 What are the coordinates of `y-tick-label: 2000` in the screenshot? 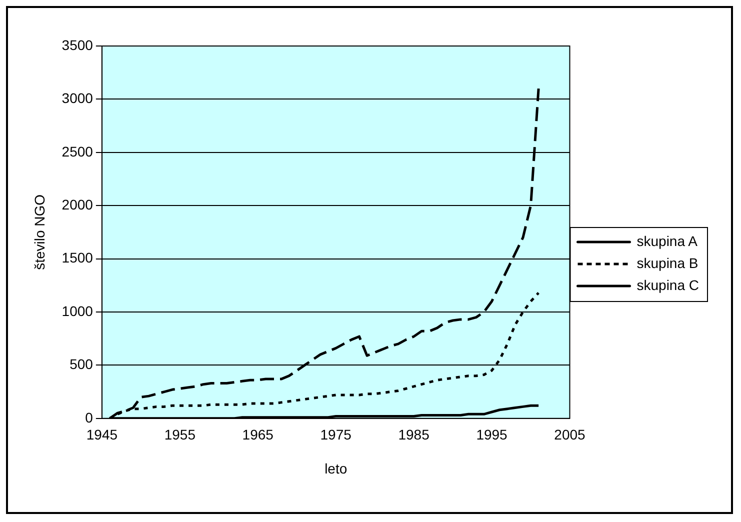 It's located at (78, 204).